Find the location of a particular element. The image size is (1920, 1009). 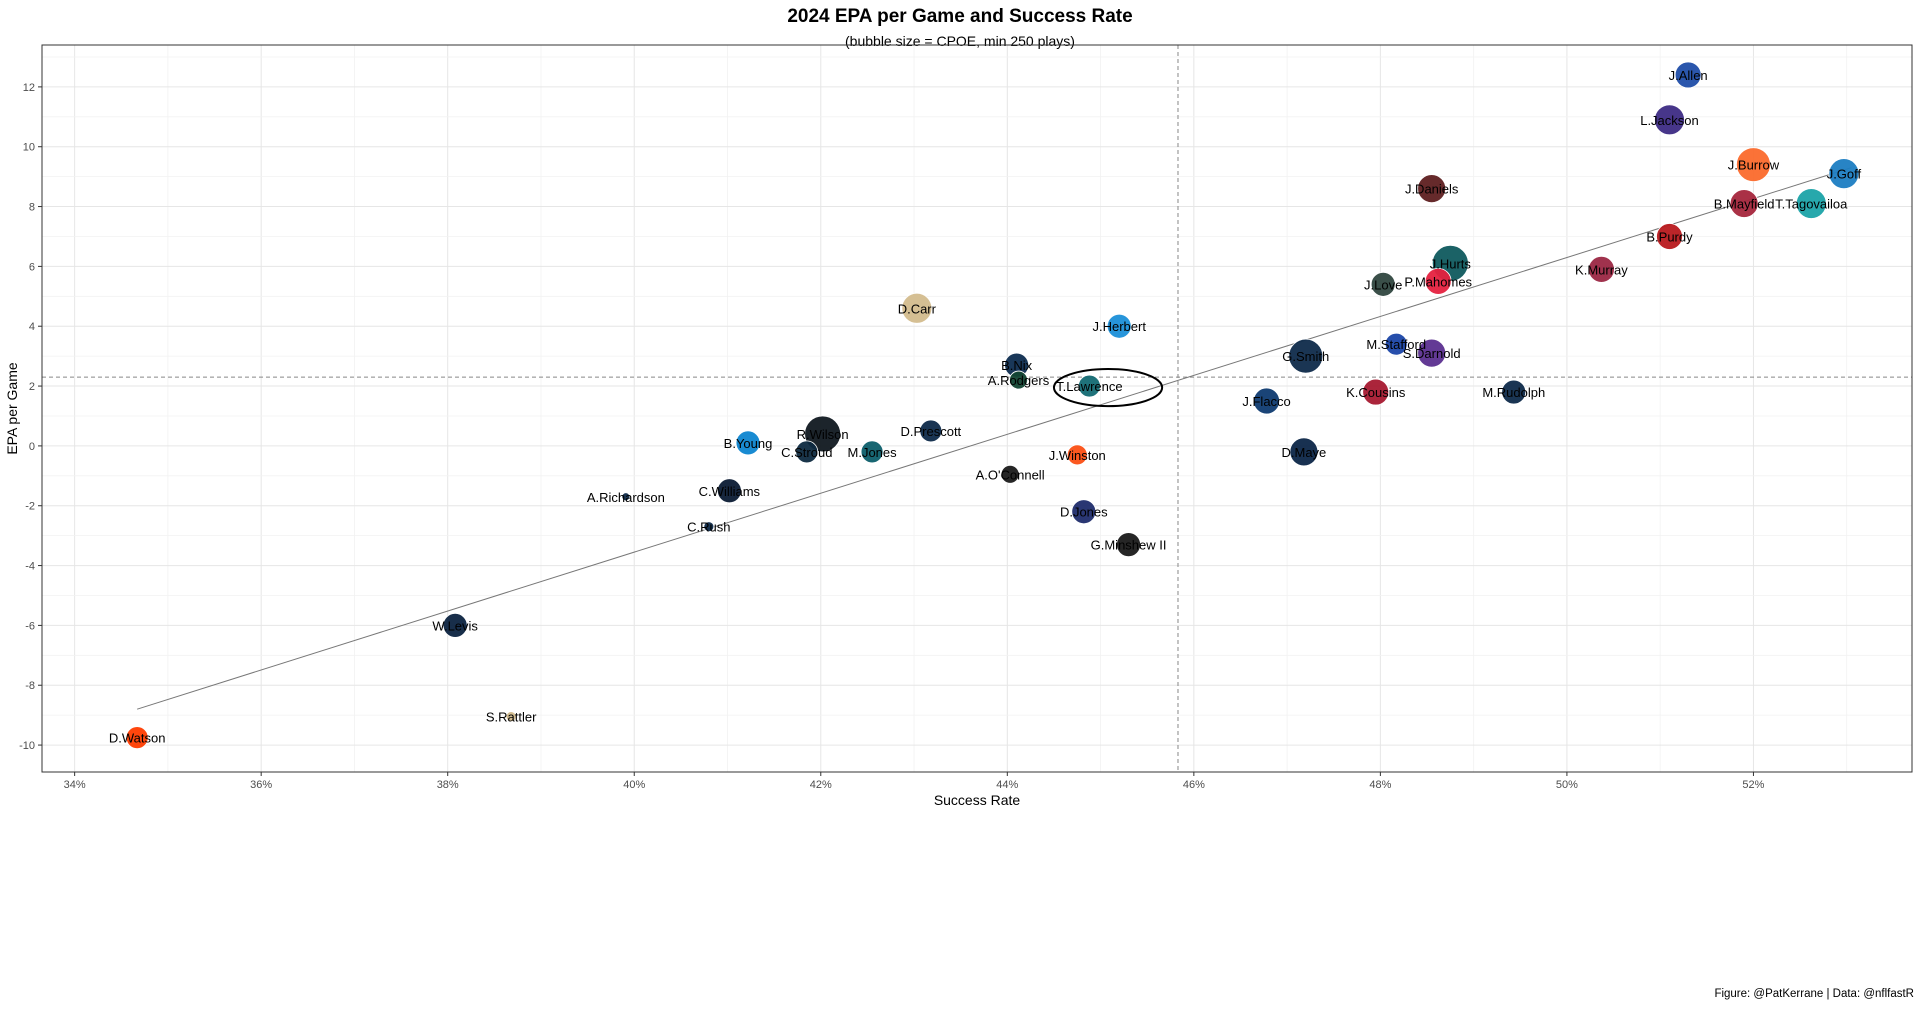

point-label: S.Darnold is located at coordinates (1432, 353).